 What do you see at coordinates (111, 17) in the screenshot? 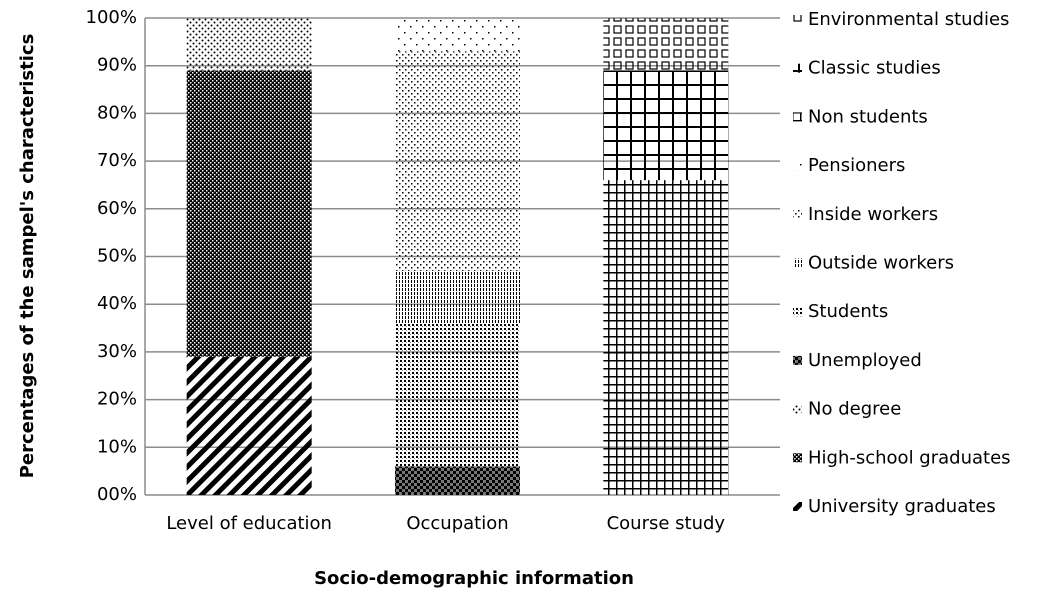
I see `y-tick-label: 100%` at bounding box center [111, 17].